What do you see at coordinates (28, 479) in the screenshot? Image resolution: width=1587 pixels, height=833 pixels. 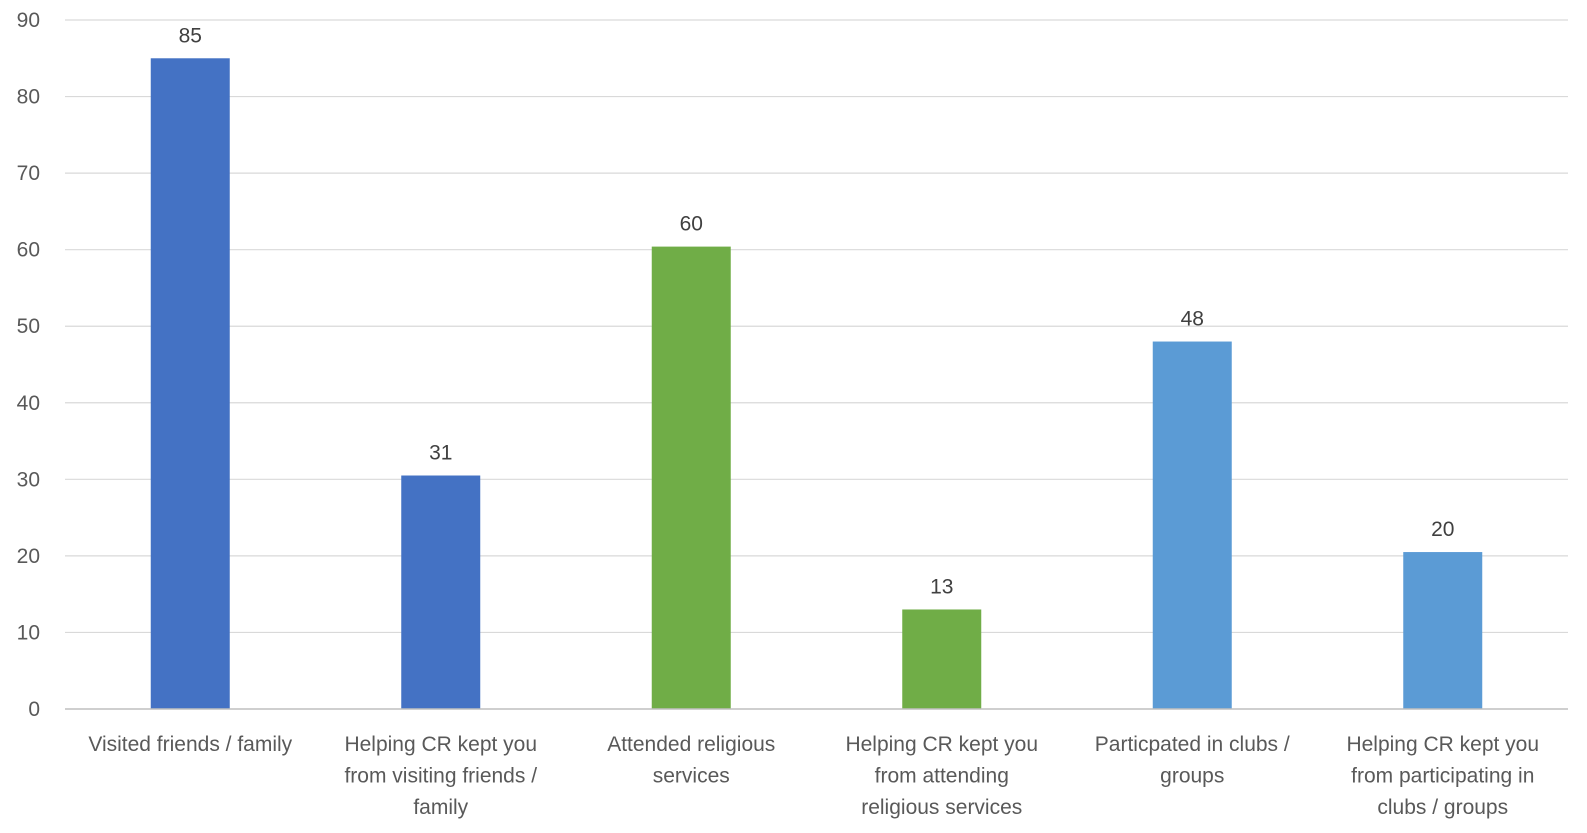 I see `y-tick-label: 30` at bounding box center [28, 479].